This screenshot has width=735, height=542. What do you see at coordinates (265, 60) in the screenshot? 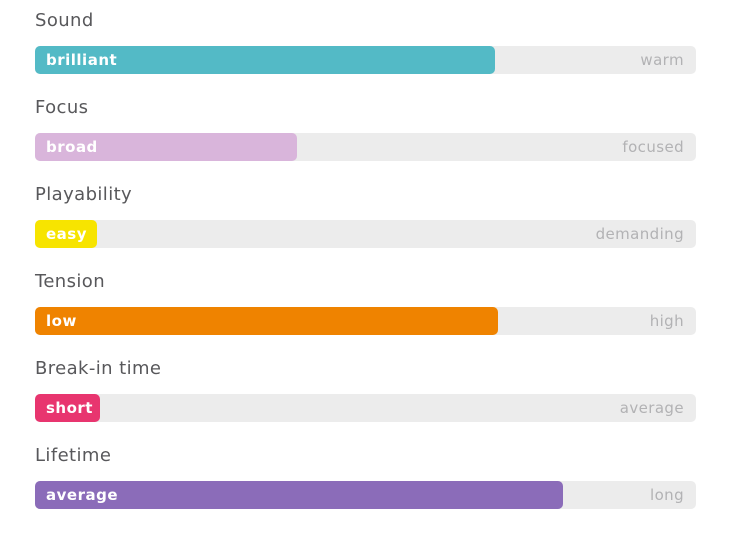
I see `attribute-bar-fill: brilliant` at bounding box center [265, 60].